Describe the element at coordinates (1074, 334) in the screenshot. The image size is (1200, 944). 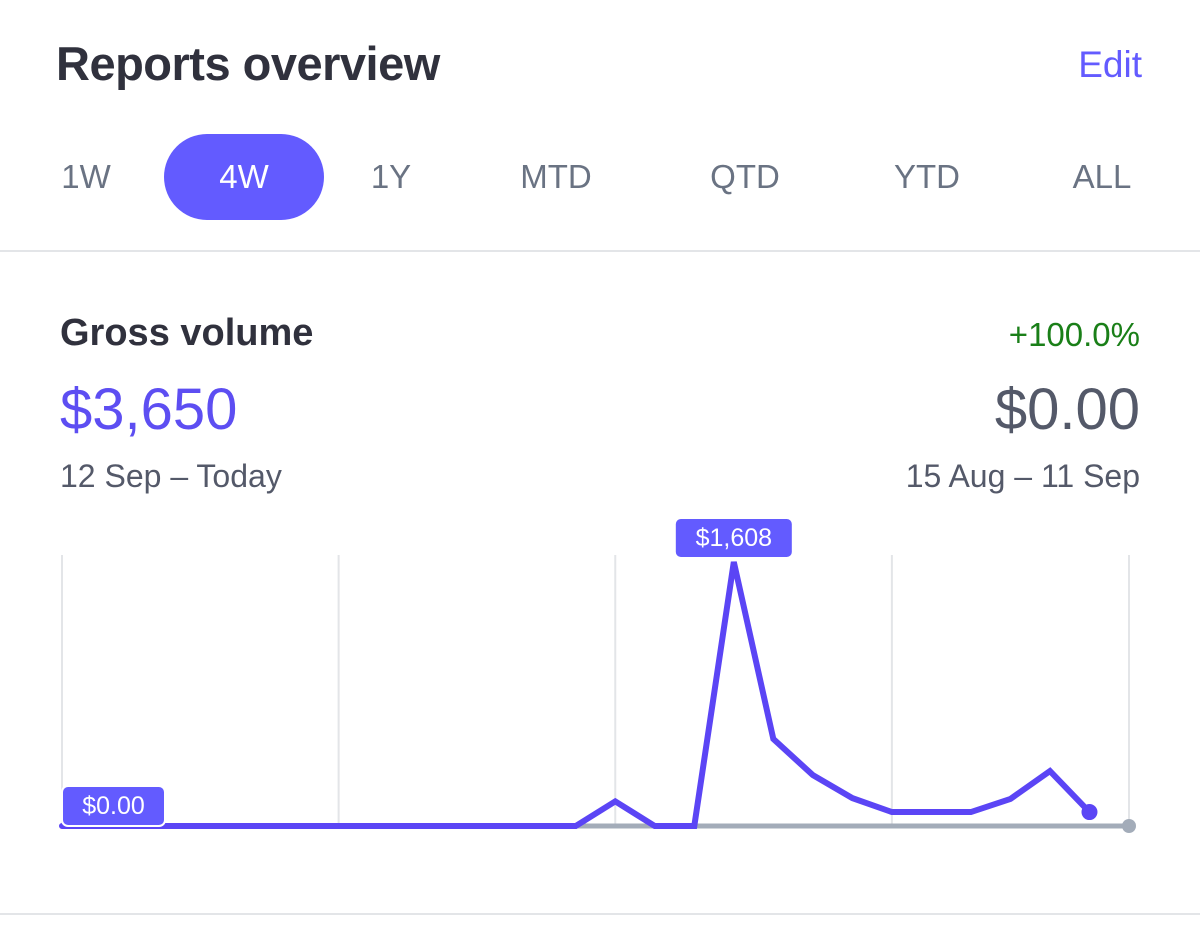
I see `change-percentage: +100.0%` at that location.